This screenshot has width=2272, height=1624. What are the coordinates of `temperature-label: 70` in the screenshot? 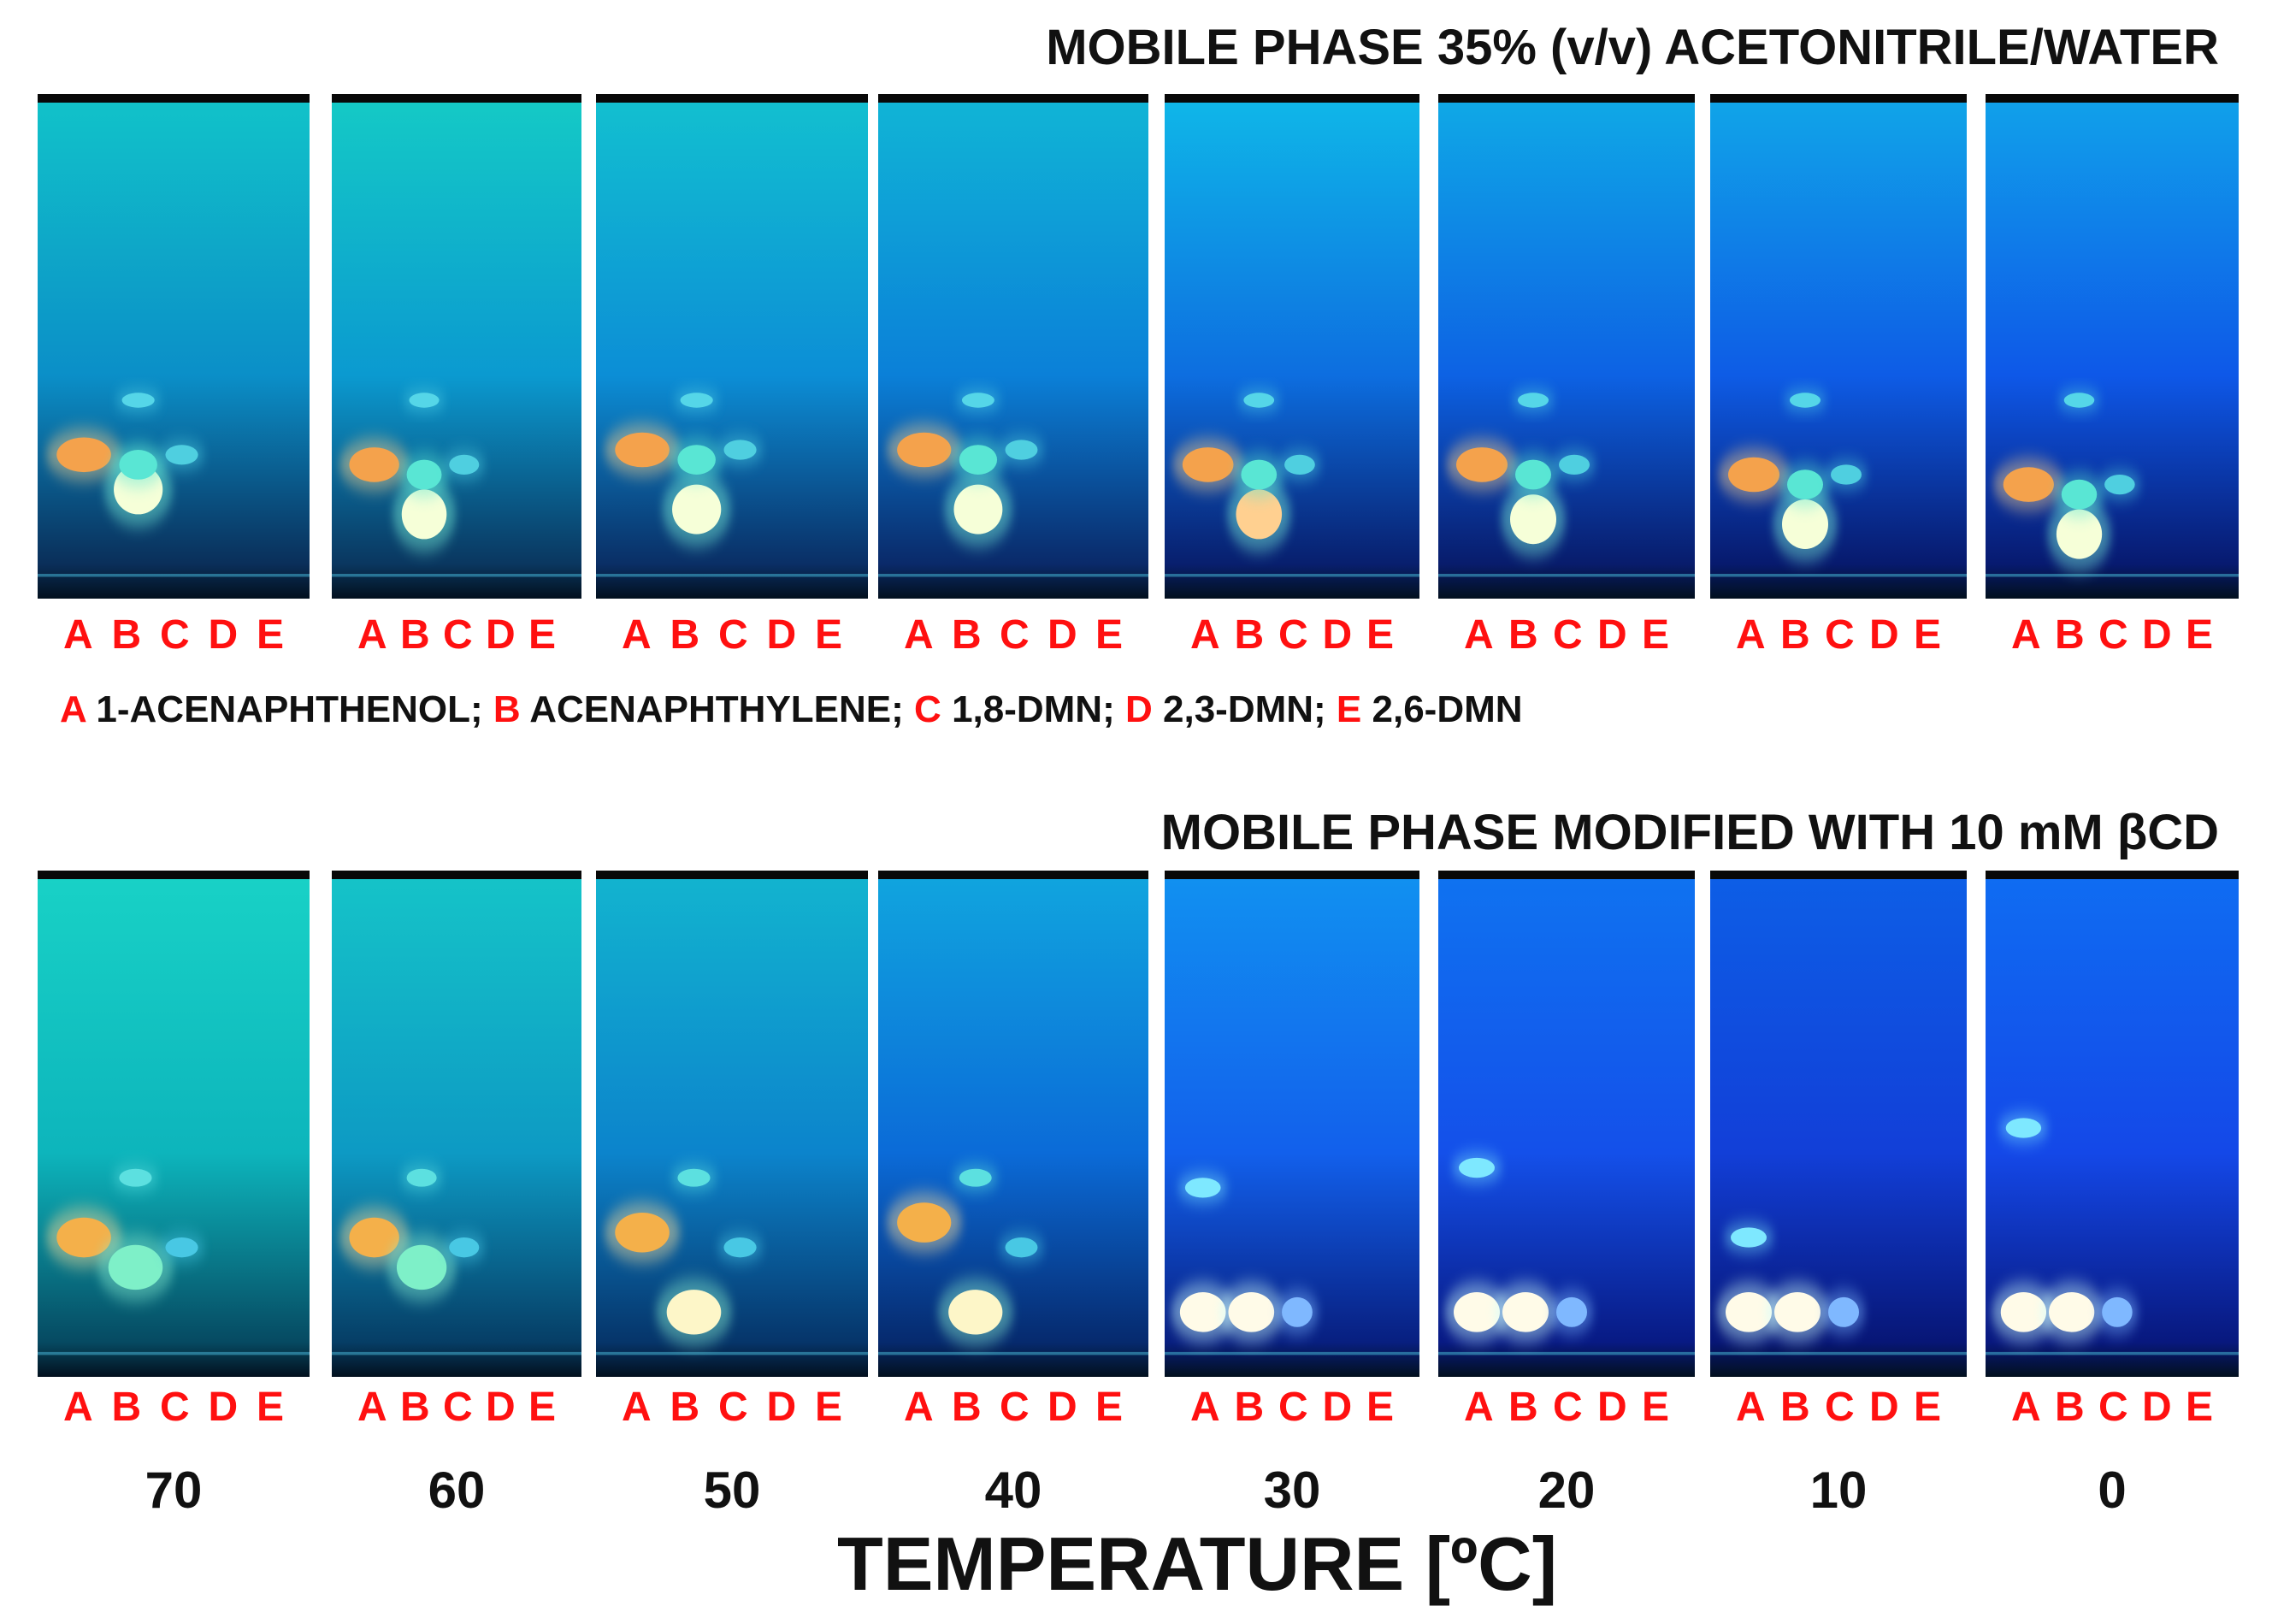 It's located at (174, 1490).